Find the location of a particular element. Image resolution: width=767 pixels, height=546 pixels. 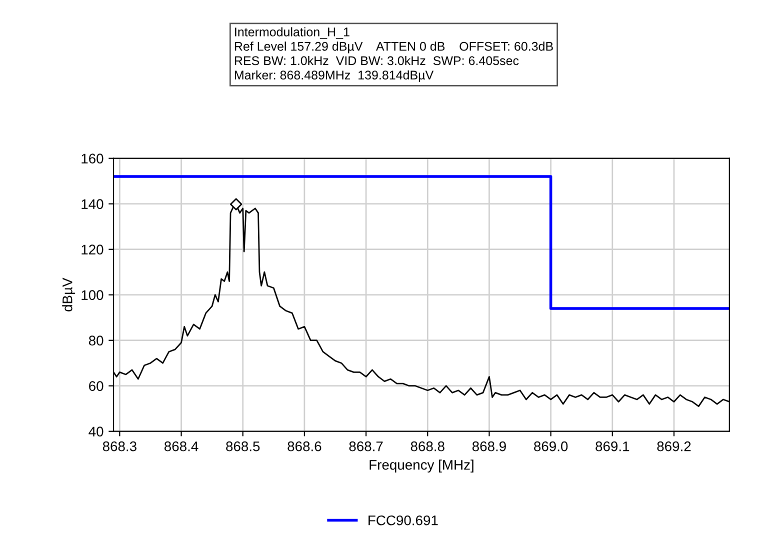

y-tick-label: 120 is located at coordinates (93, 249).